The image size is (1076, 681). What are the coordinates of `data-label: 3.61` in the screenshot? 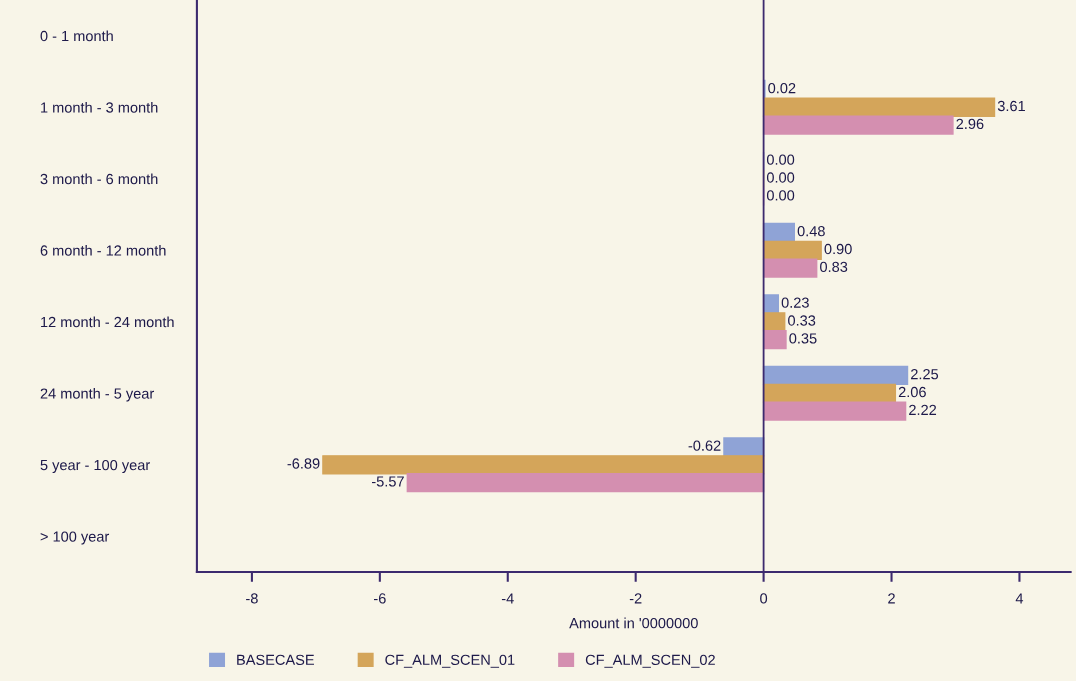 It's located at (1011, 106).